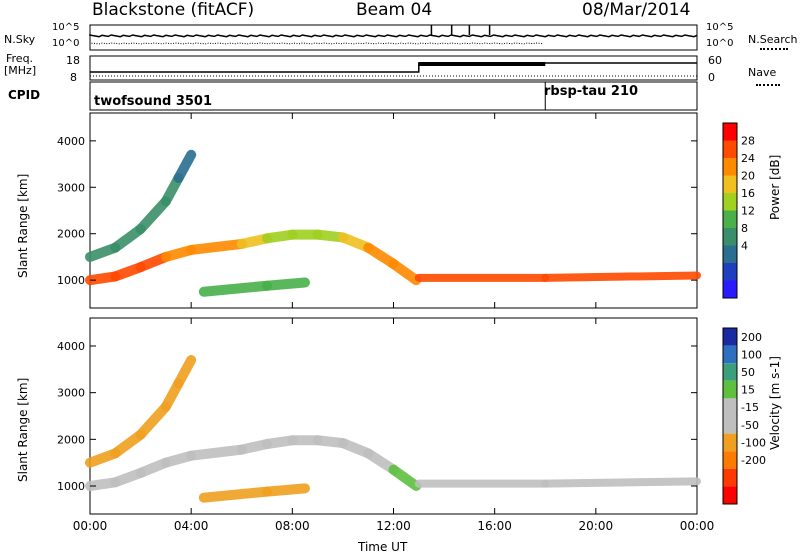  What do you see at coordinates (20, 70) in the screenshot?
I see `freq-unit-label: [MHz]` at bounding box center [20, 70].